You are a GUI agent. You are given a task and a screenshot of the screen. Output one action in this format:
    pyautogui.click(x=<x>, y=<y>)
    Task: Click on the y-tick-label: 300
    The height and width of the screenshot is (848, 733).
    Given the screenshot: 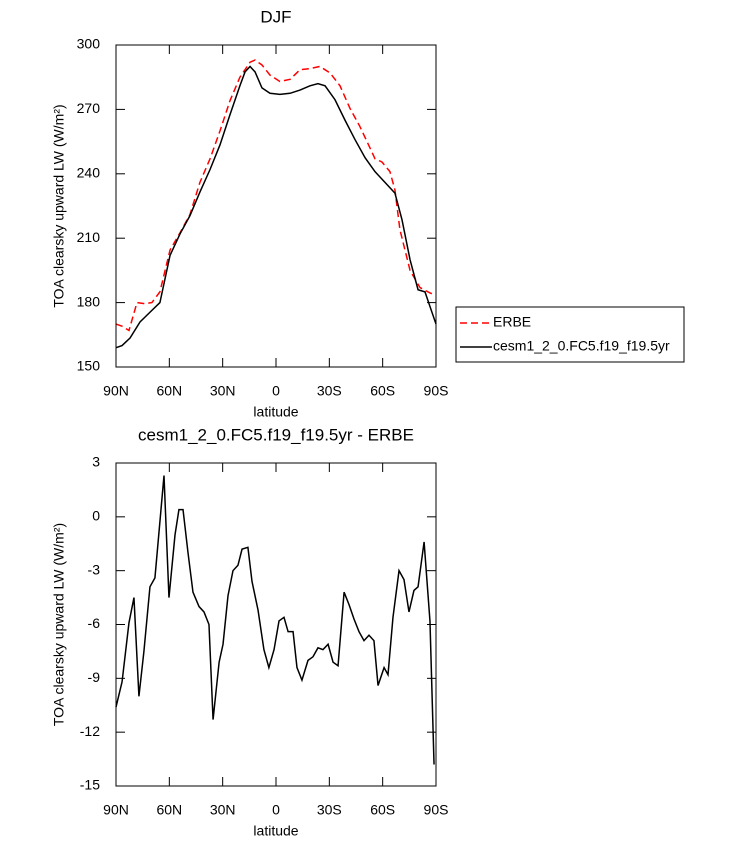 What is the action you would take?
    pyautogui.click(x=89, y=44)
    